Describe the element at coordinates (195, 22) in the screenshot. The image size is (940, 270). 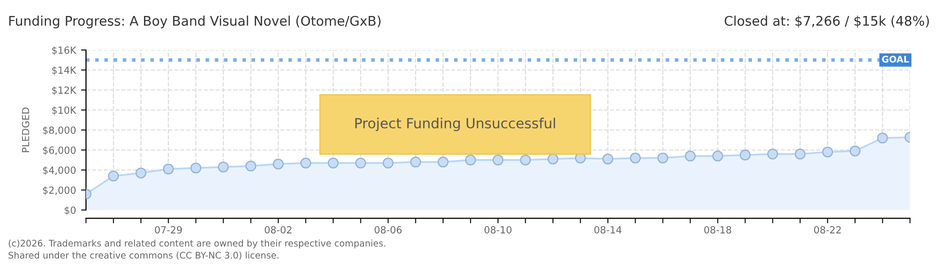
I see `chart-title: Funding Progress: A Boy Band Visual Novel (Otome/GxB)` at that location.